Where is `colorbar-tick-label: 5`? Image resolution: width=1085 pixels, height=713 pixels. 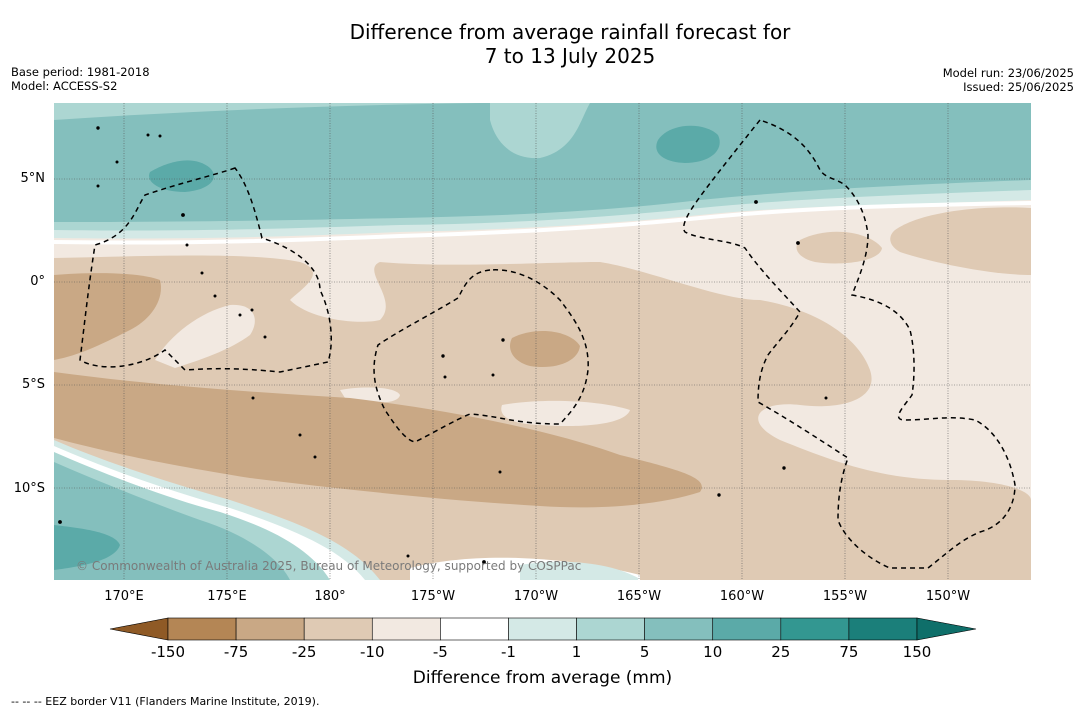
colorbar-tick-label: 5 is located at coordinates (644, 652).